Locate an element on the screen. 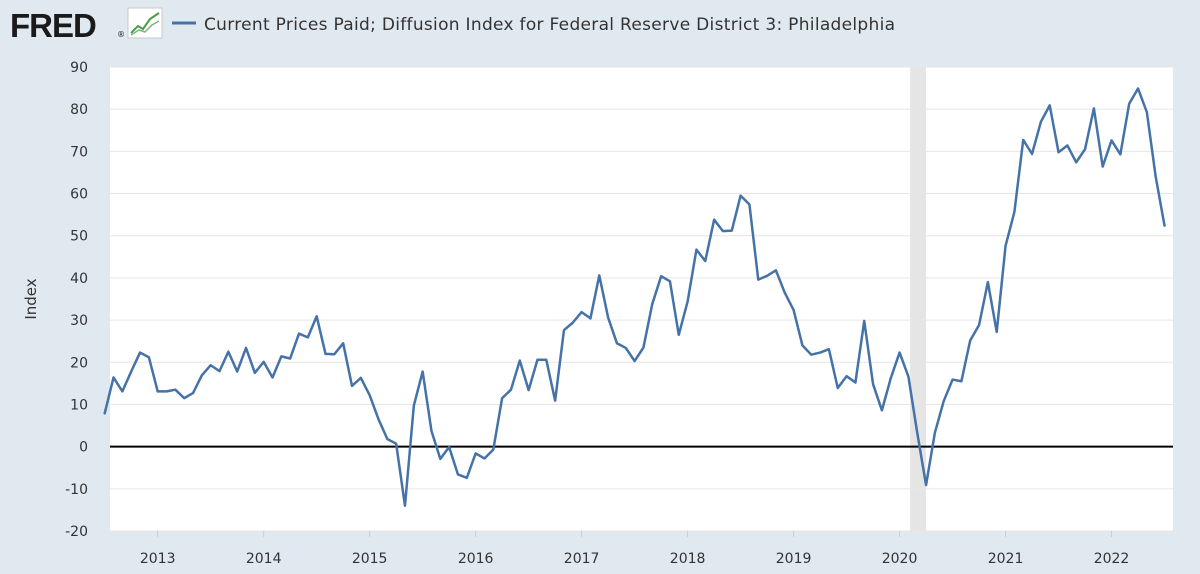 Image resolution: width=1200 pixels, height=574 pixels. y-tick-label: 90 is located at coordinates (79, 68).